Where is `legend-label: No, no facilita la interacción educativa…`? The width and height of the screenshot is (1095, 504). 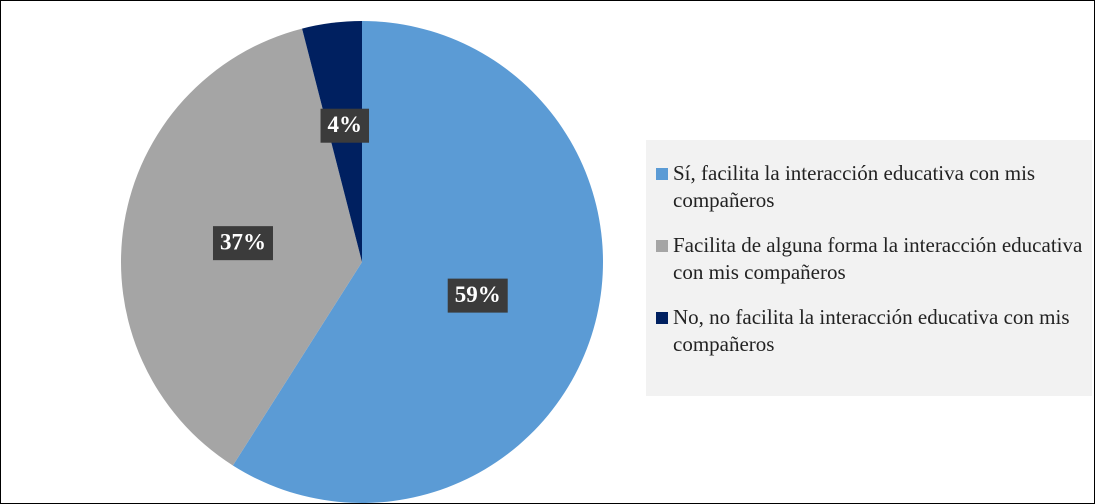 legend-label: No, no facilita la interacción educativa… is located at coordinates (871, 330).